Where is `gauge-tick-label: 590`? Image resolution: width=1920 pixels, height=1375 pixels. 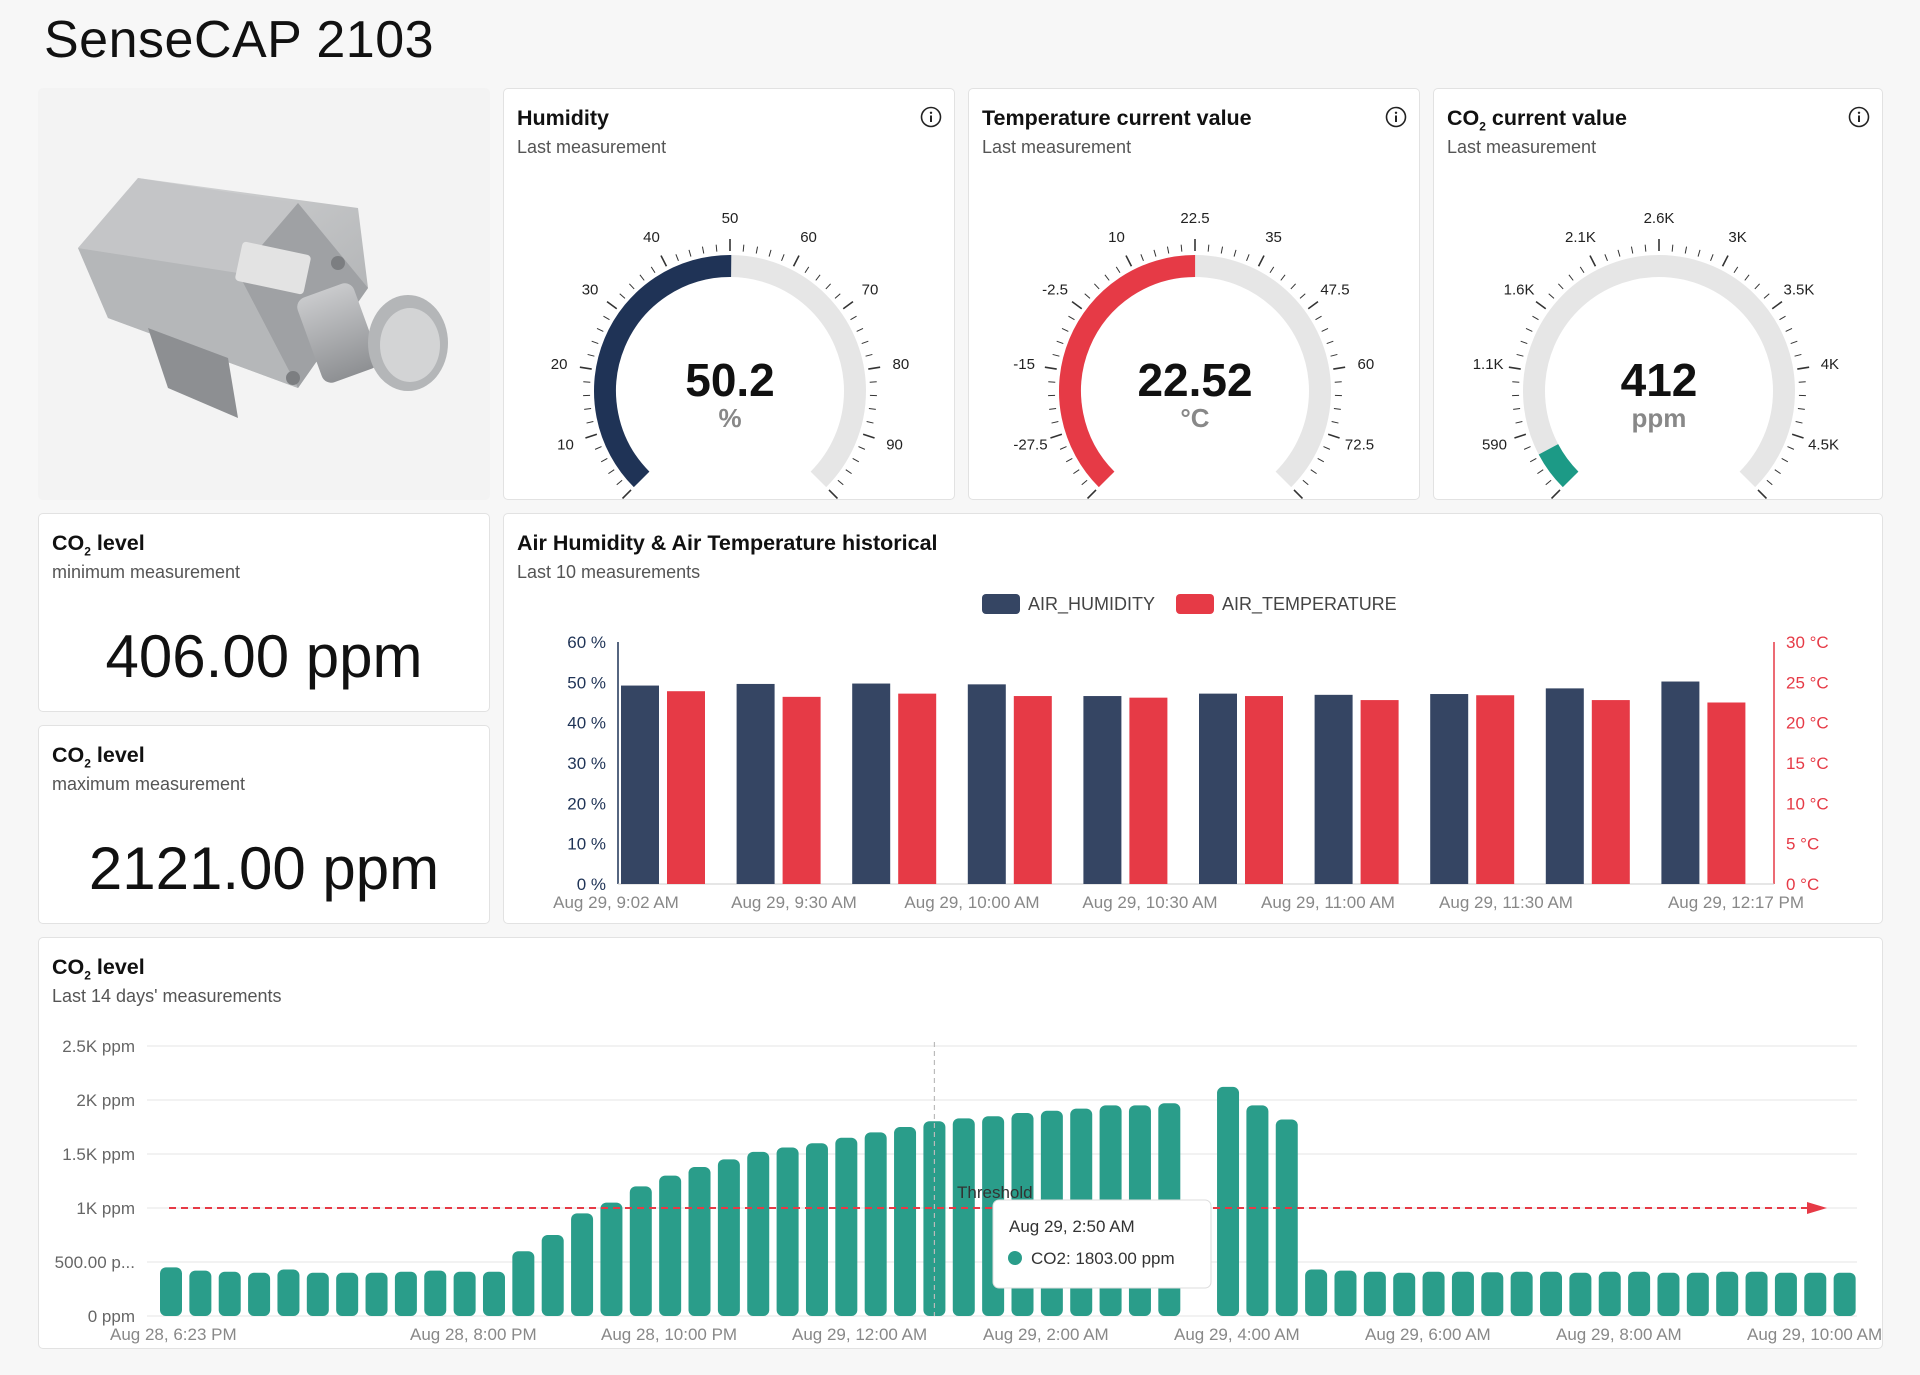
gauge-tick-label: 590 is located at coordinates (1494, 444).